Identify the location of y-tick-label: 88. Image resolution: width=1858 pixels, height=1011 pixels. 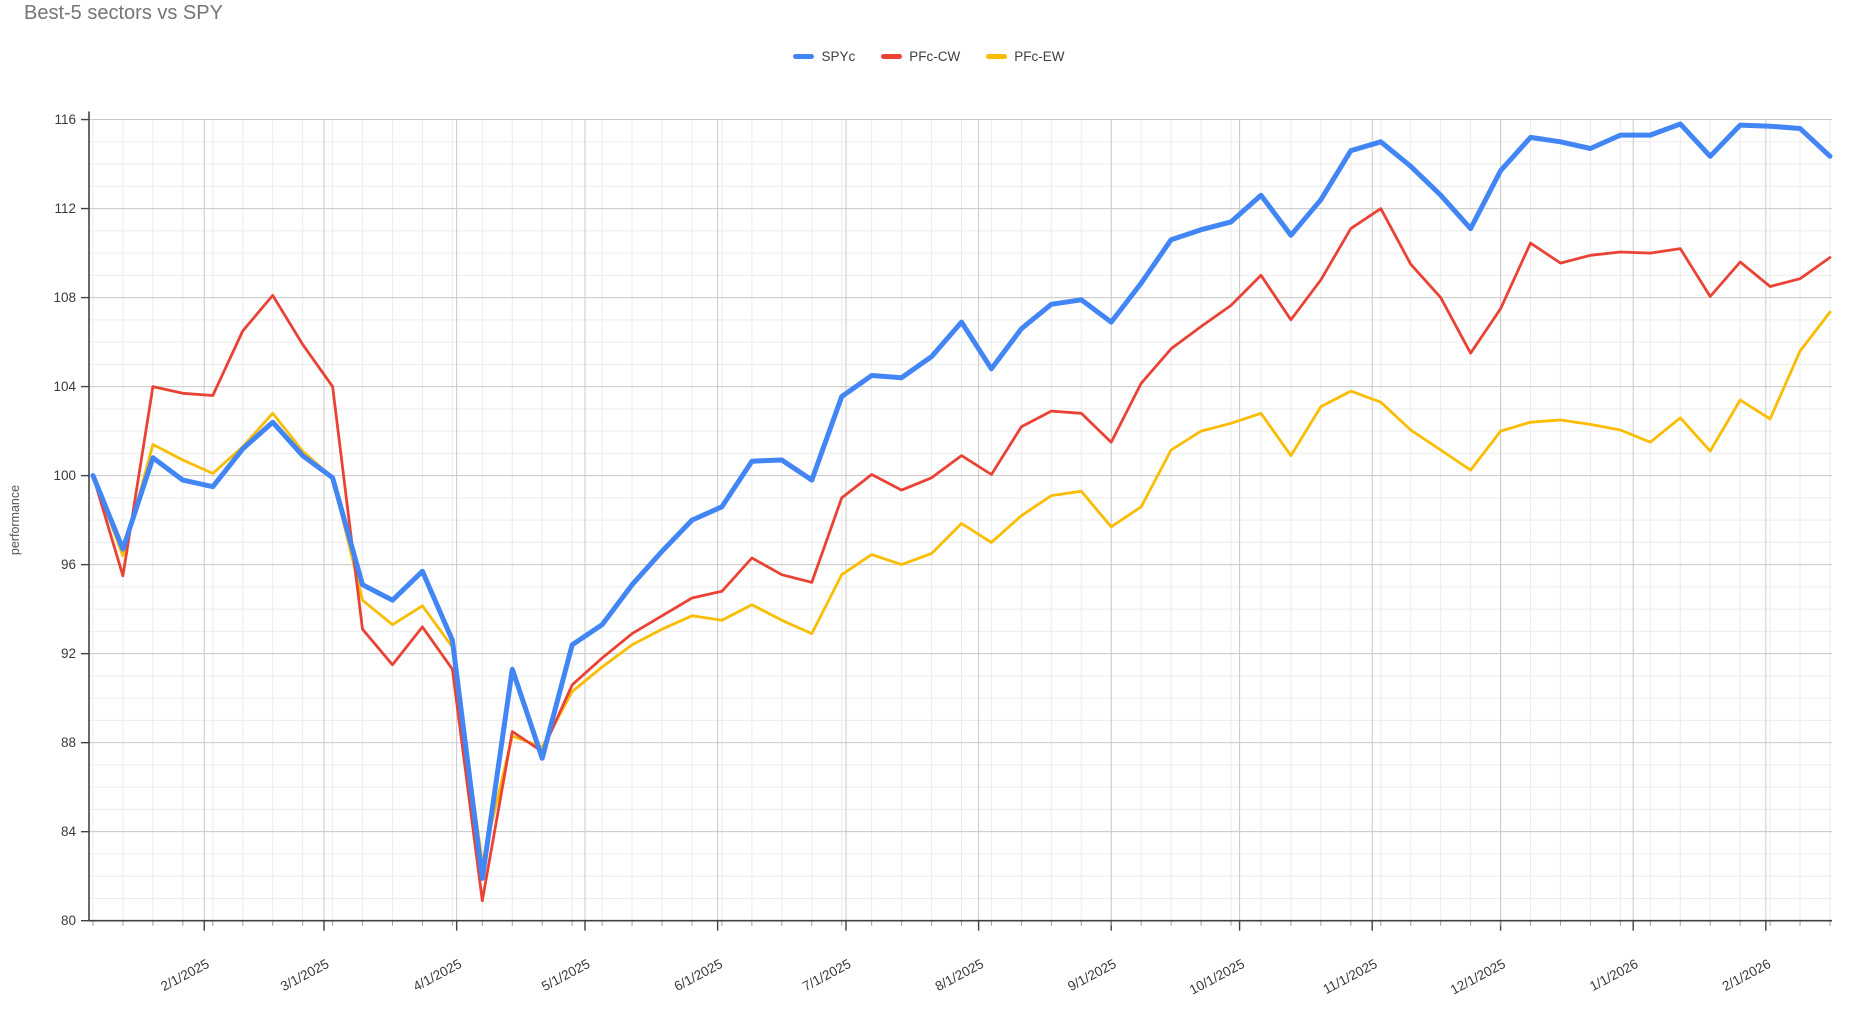
(68, 742).